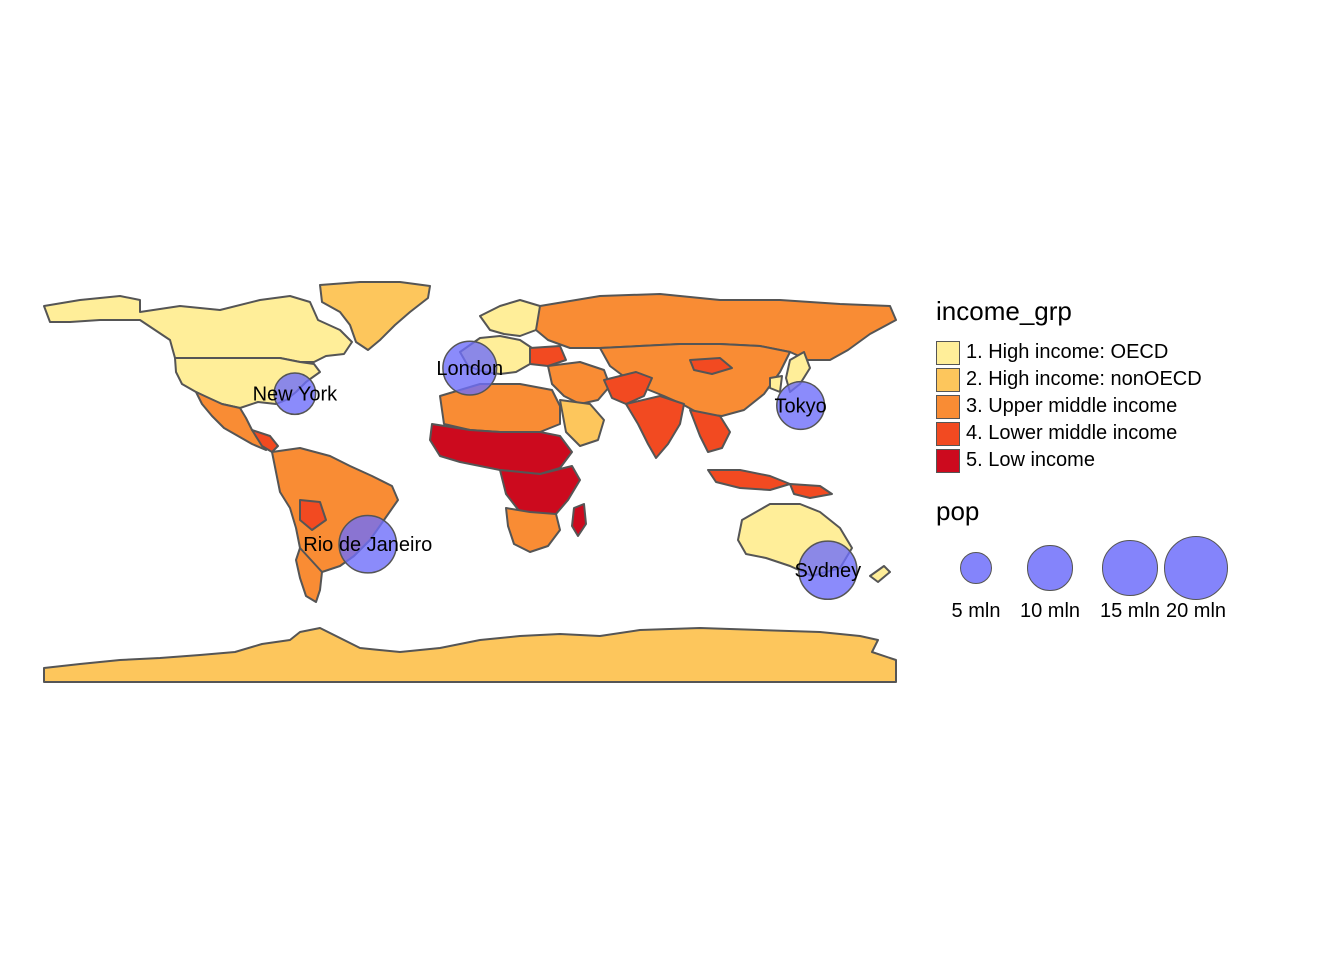  I want to click on central-africa, so click(540, 493).